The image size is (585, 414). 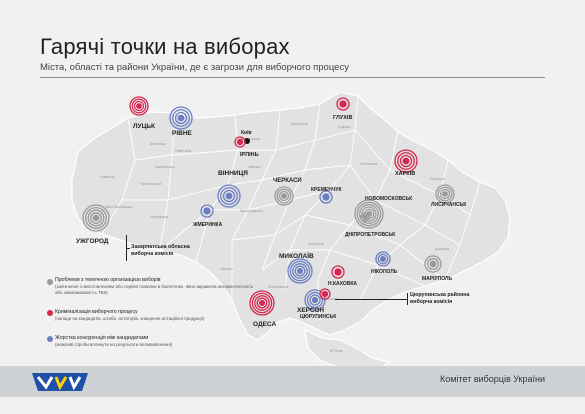 What do you see at coordinates (300, 271) in the screenshot?
I see `hotspot-mykolaiv-icon` at bounding box center [300, 271].